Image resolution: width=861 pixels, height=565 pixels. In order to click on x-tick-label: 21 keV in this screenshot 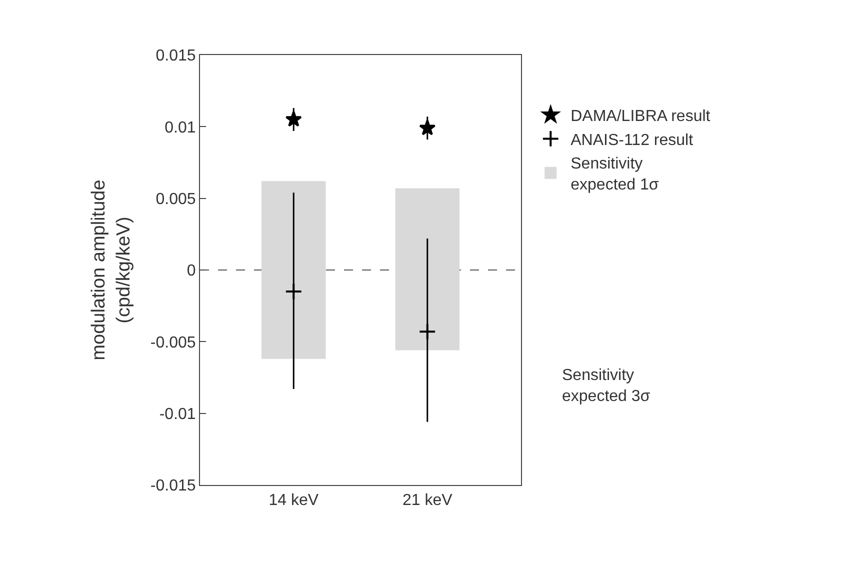, I will do `click(427, 501)`.